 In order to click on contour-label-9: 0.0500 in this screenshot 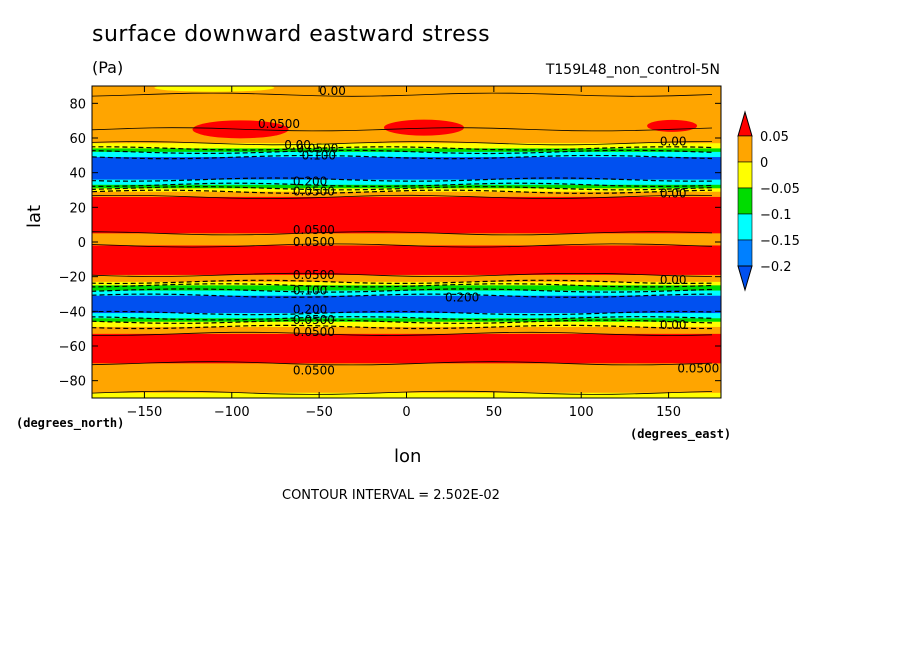, I will do `click(314, 230)`.